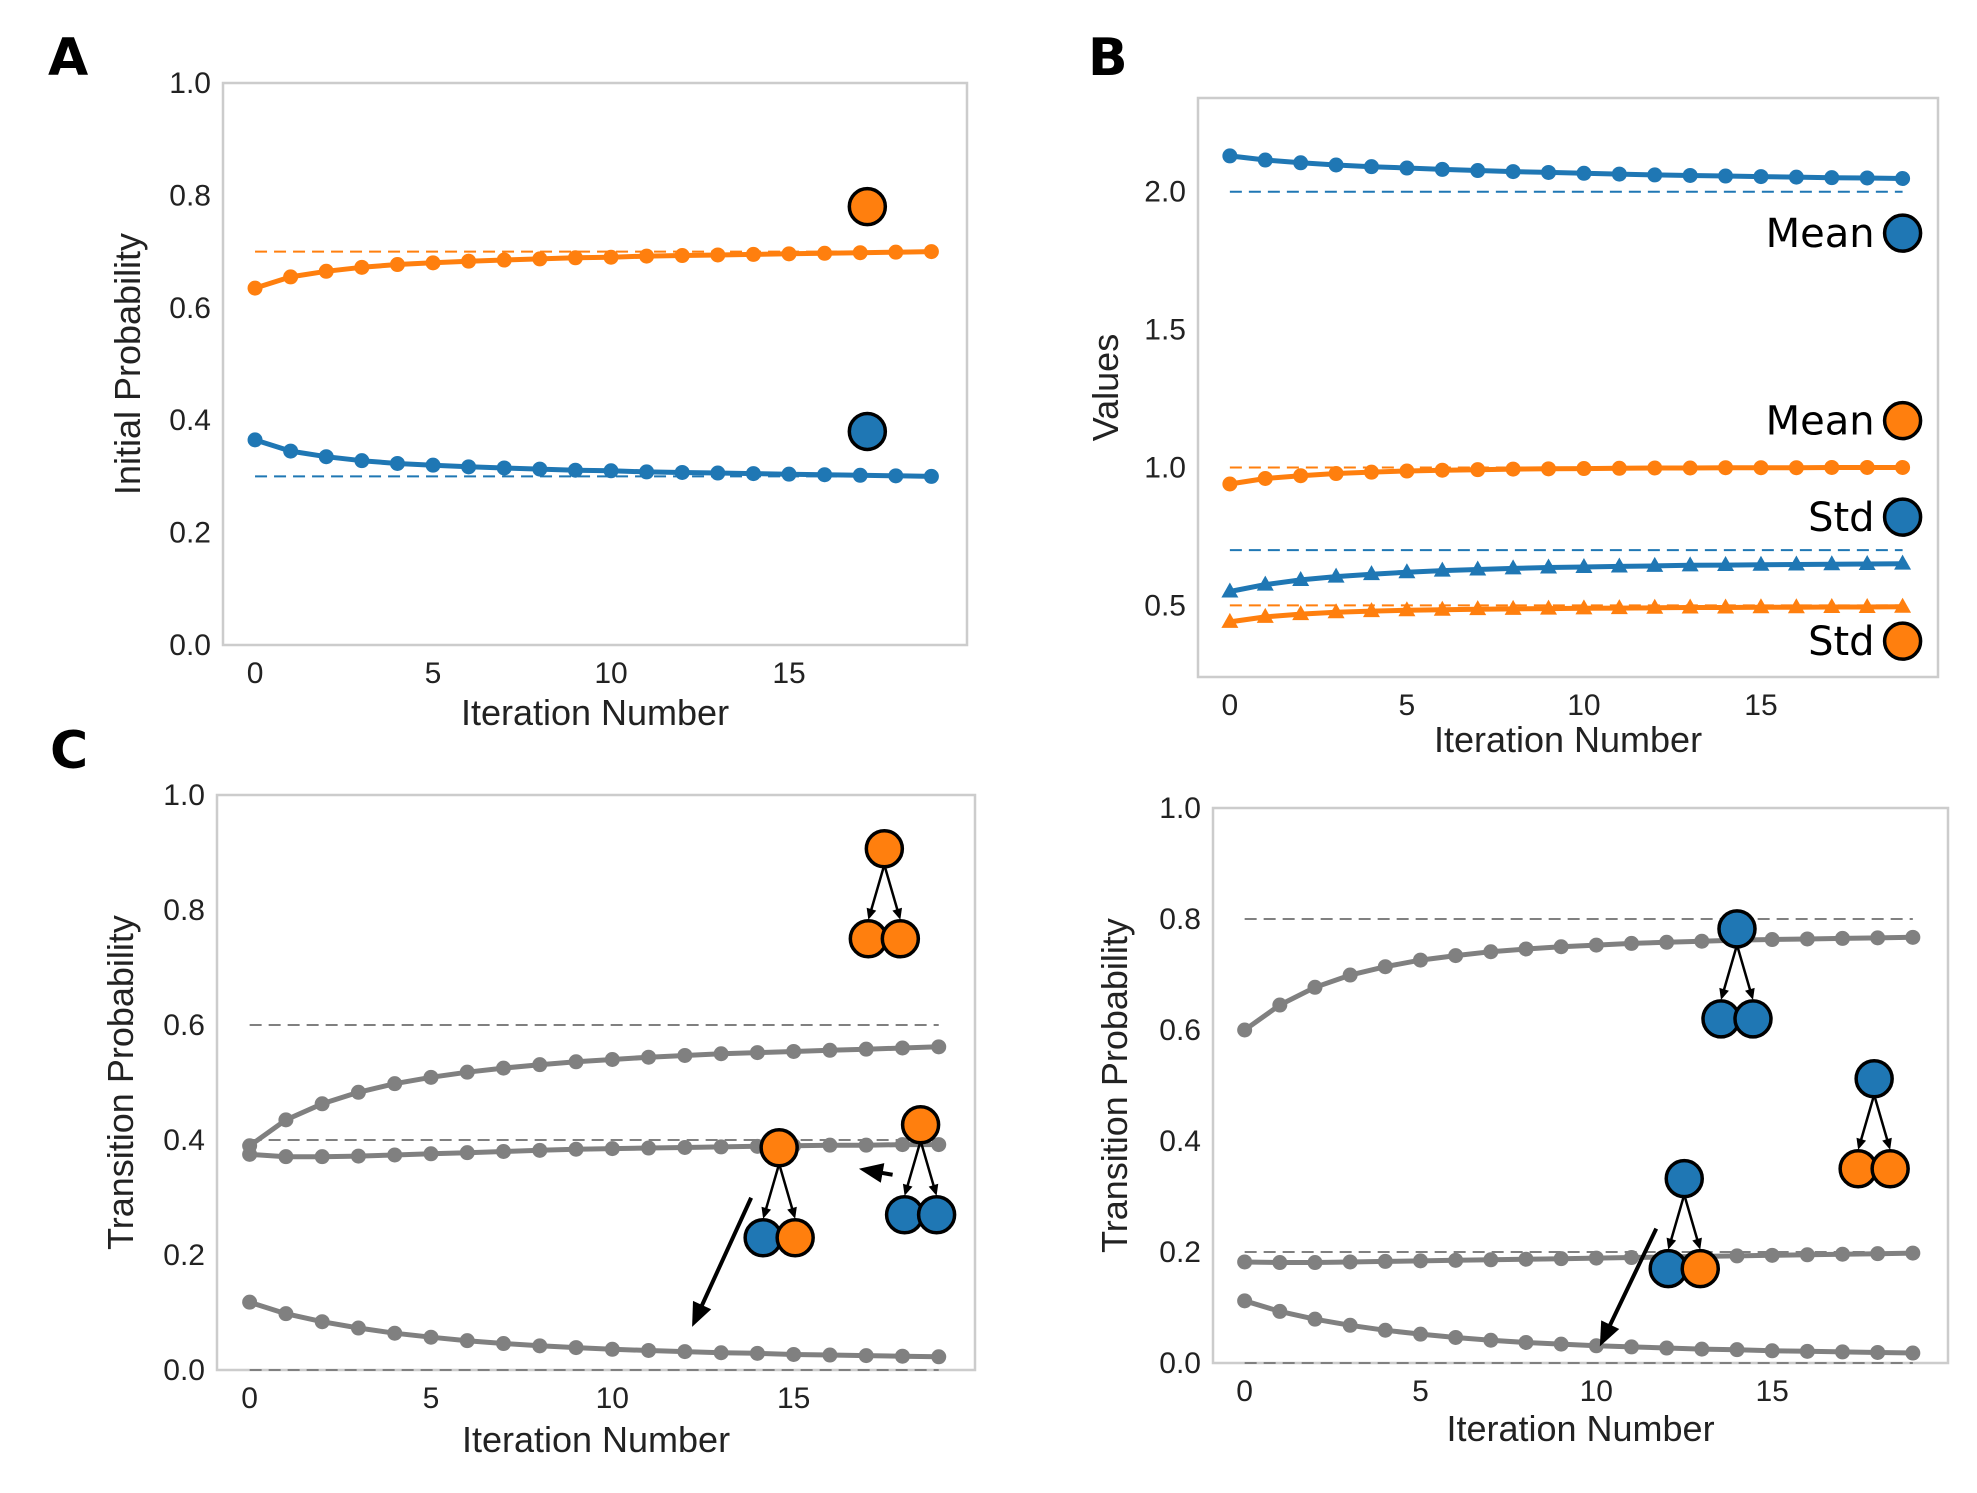 The width and height of the screenshot is (1977, 1493). Describe the element at coordinates (1609, 1333) in the screenshot. I see `pointer-arrowhead` at that location.